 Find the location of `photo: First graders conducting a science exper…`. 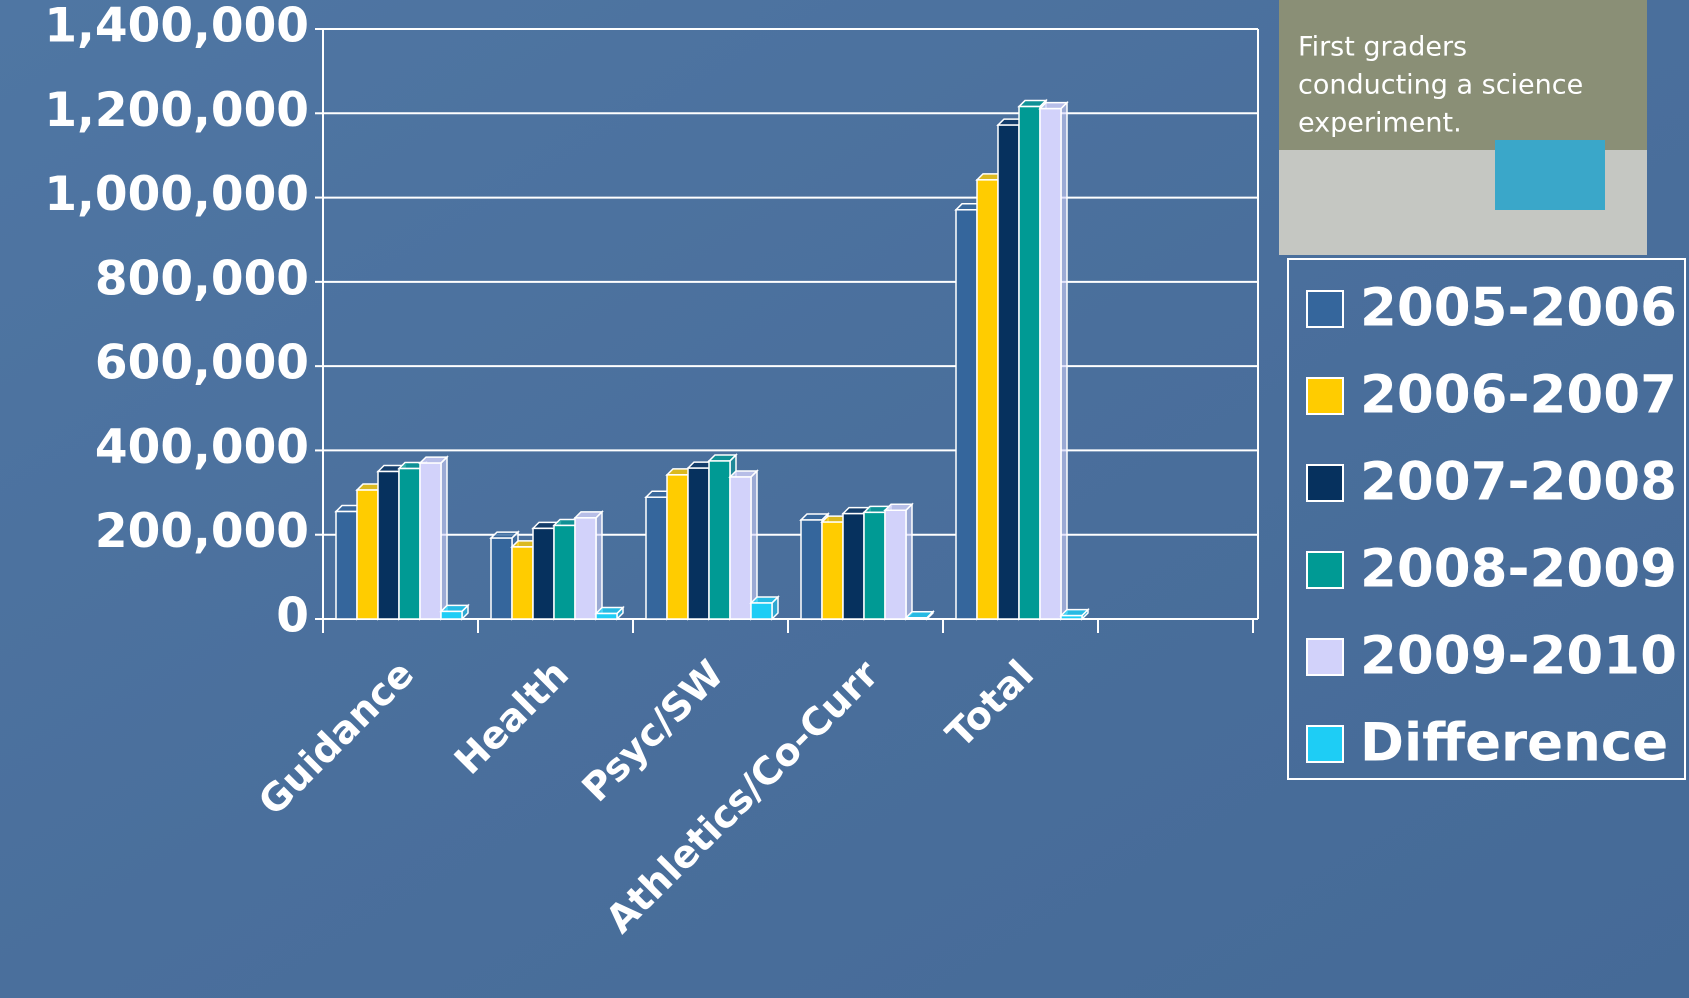

photo: First graders conducting a science exper… is located at coordinates (1463, 127).